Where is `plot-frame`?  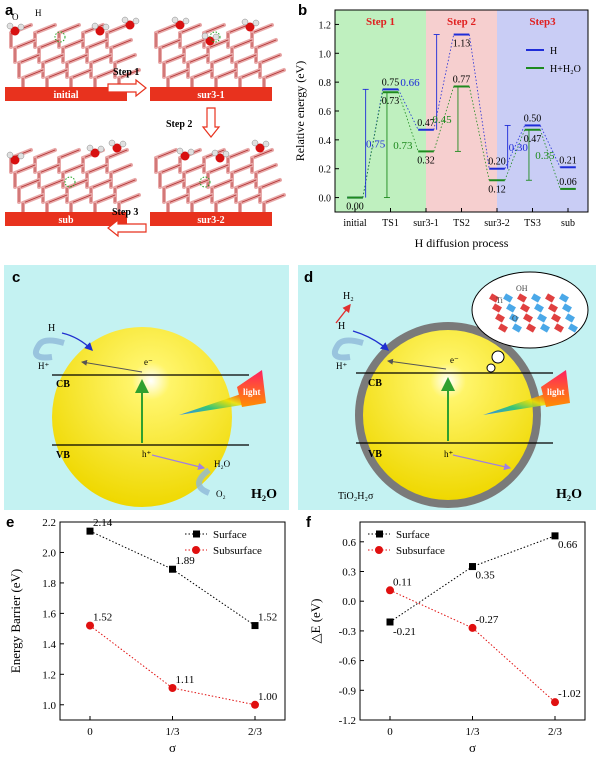
plot-frame is located at coordinates (472, 621).